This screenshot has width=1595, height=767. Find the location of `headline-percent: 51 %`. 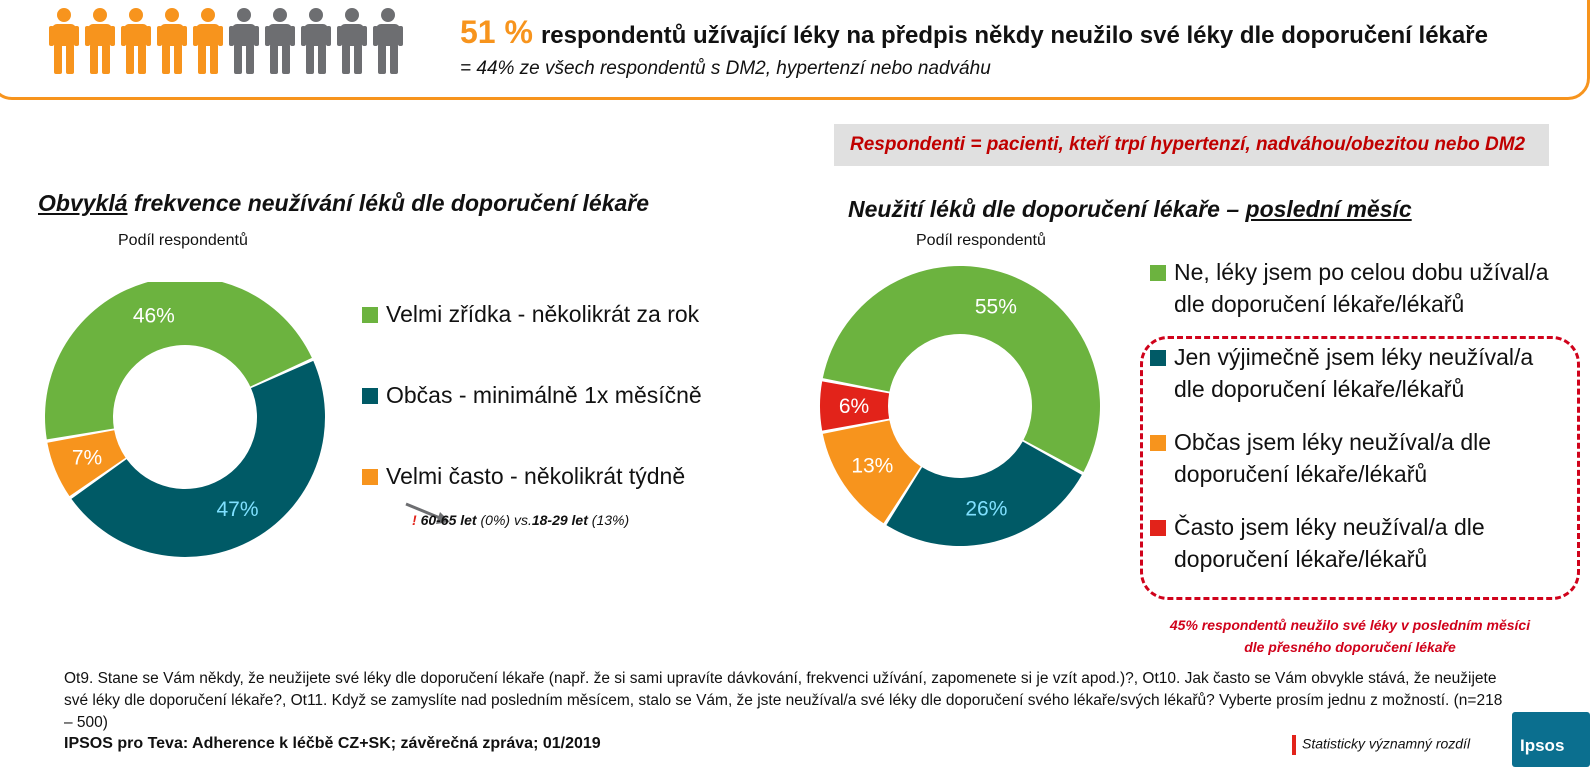

headline-percent: 51 % is located at coordinates (496, 32).